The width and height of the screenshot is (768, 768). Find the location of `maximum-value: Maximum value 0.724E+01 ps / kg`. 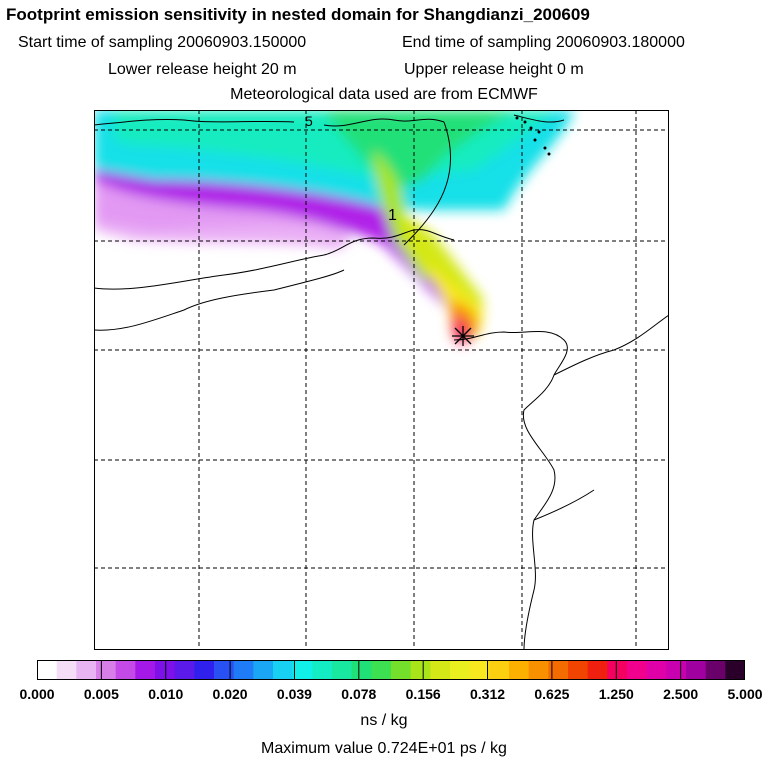

maximum-value: Maximum value 0.724E+01 ps / kg is located at coordinates (384, 748).